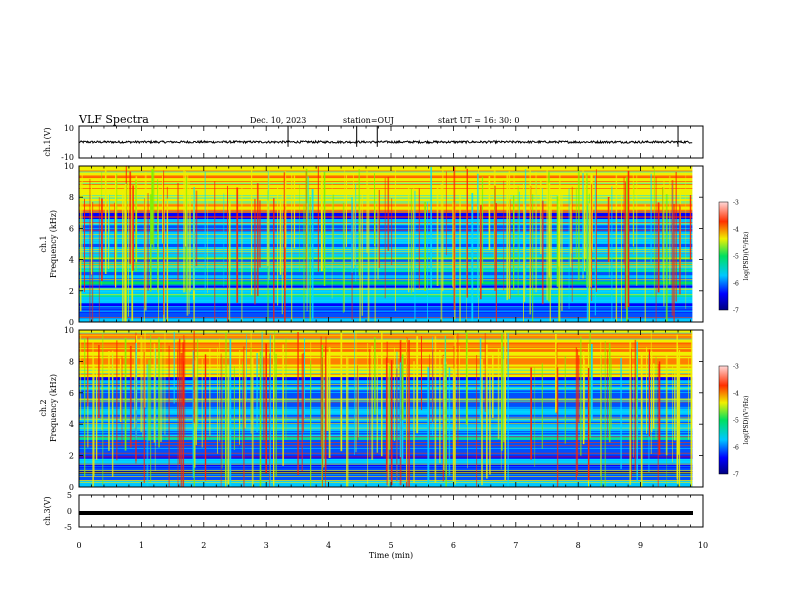  What do you see at coordinates (43, 243) in the screenshot?
I see `ch1-spectrogram-ylabel-channel: ch.1` at bounding box center [43, 243].